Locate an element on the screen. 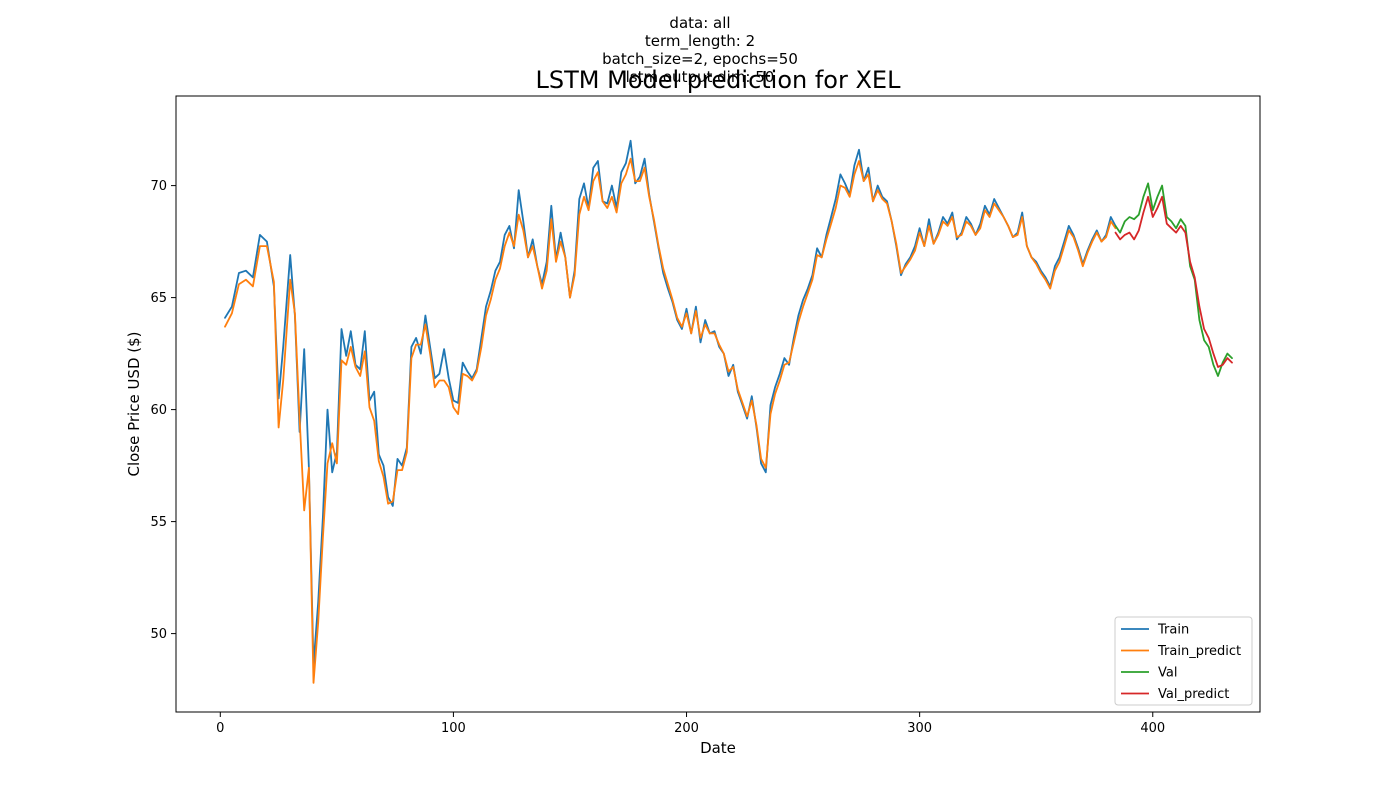  y-axis-ticks: 50 55 60 65 70 is located at coordinates (163, 410).